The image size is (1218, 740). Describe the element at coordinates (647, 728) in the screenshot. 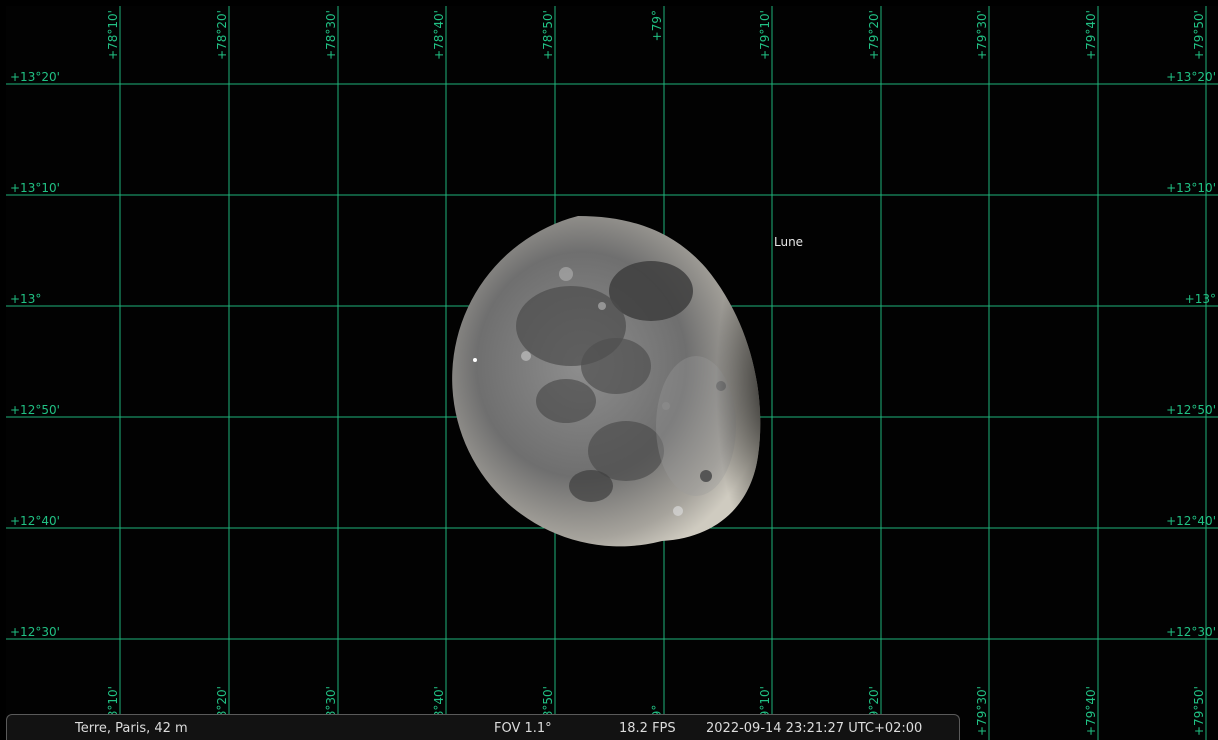

I see `fps-text: 18.2 FPS` at that location.